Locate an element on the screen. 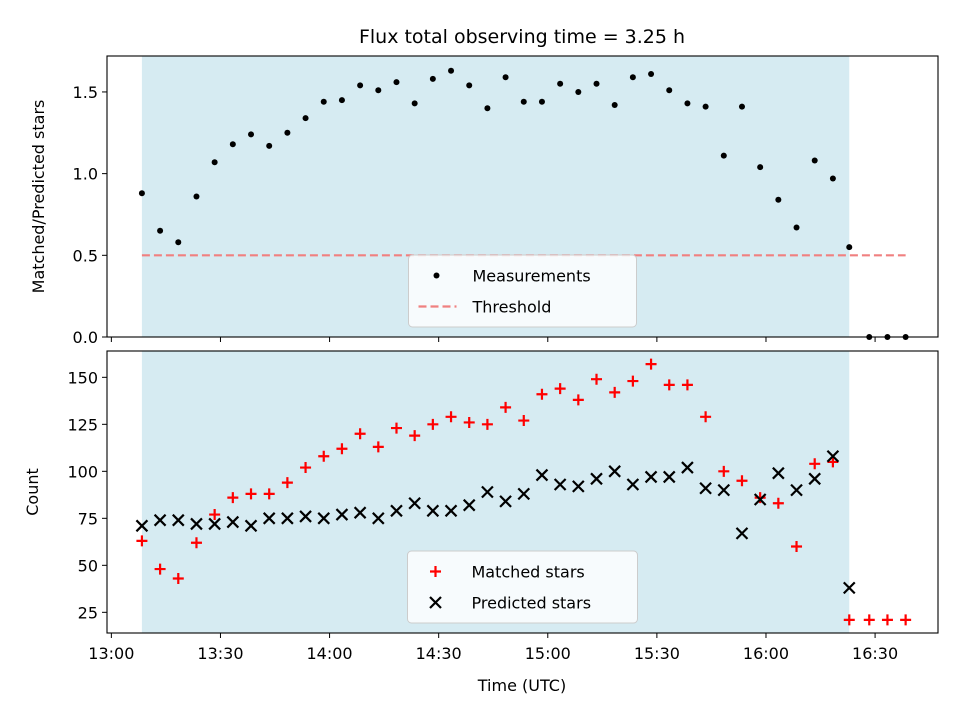  chart-title: Flux total observing time = 3.25 h is located at coordinates (522, 37).